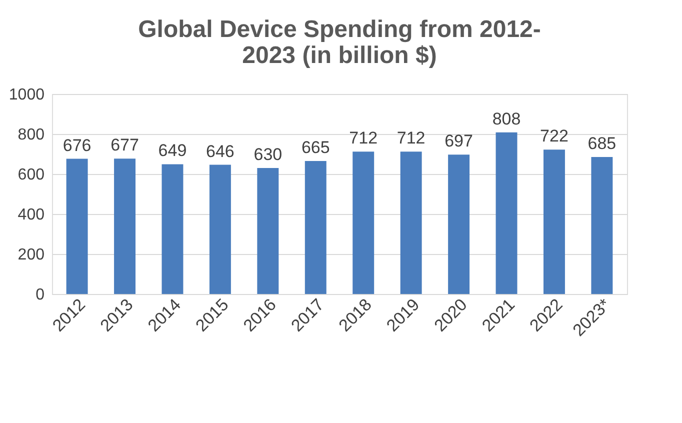  I want to click on data-label: 677, so click(124, 145).